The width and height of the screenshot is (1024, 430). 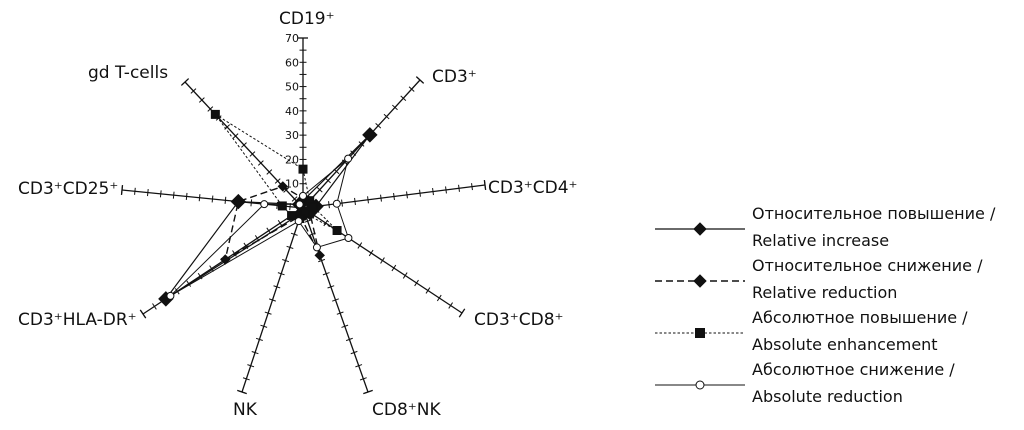 I want to click on legend-entry-3: Абсолютное снижение / Absolute reduction, so click(x=805, y=383).